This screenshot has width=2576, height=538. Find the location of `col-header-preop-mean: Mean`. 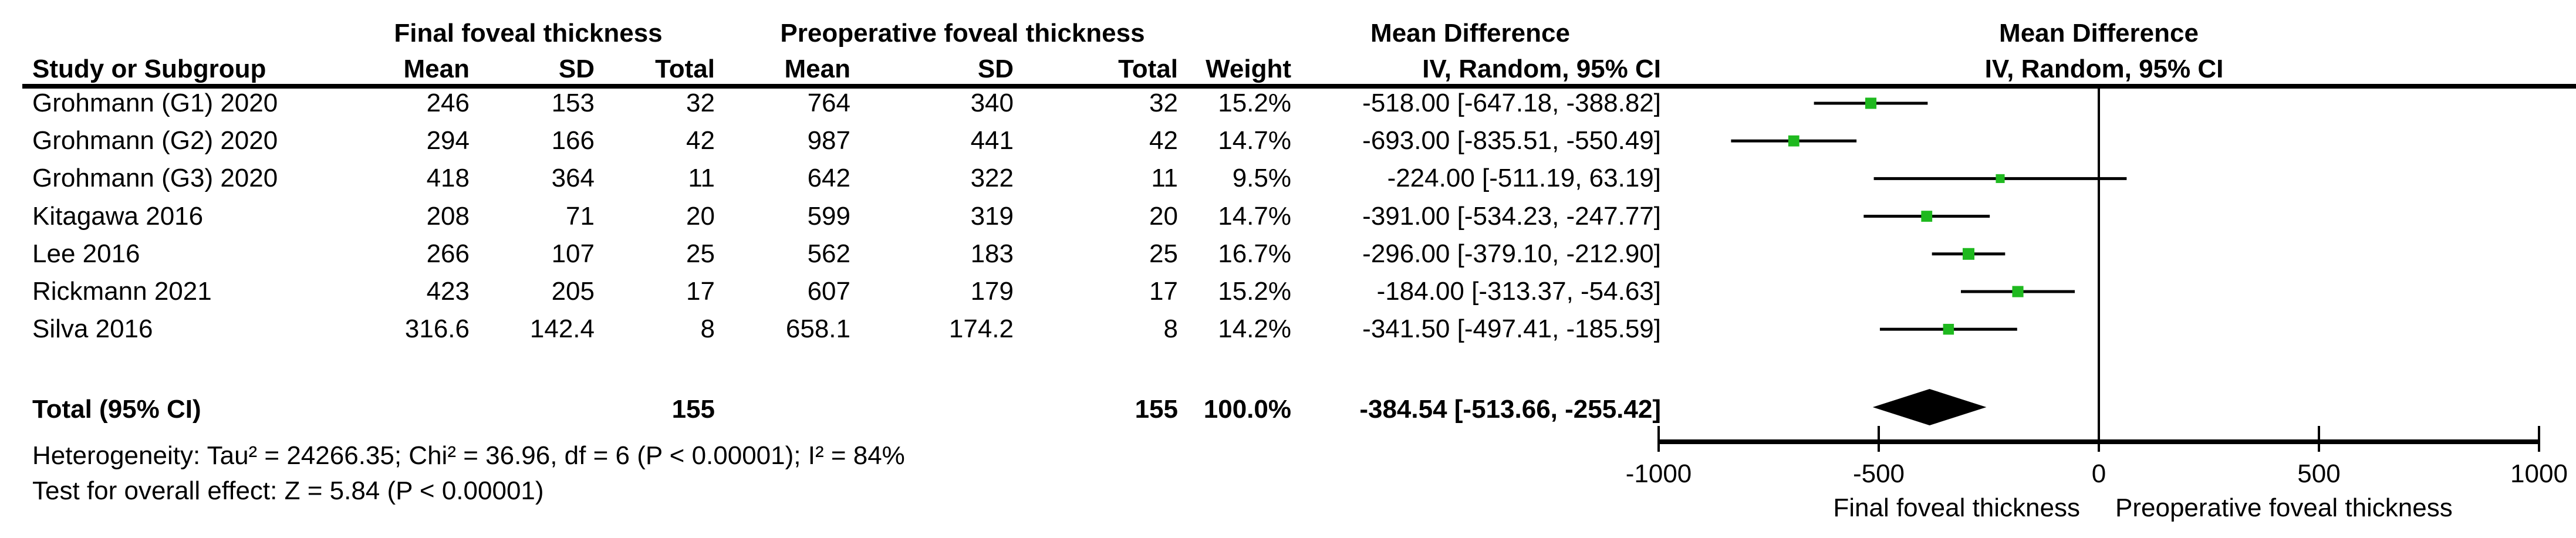

col-header-preop-mean: Mean is located at coordinates (817, 69).